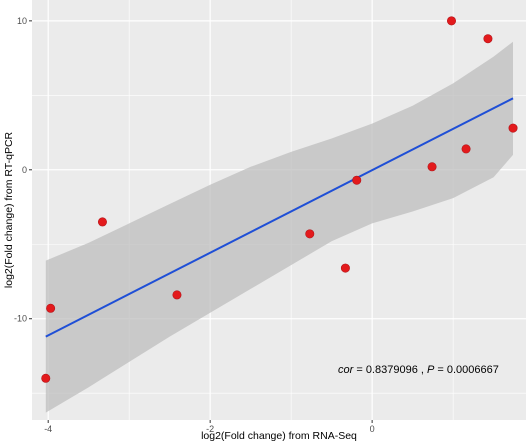  Describe the element at coordinates (390, 370) in the screenshot. I see `cor-value: = 0.8379096 ,` at that location.